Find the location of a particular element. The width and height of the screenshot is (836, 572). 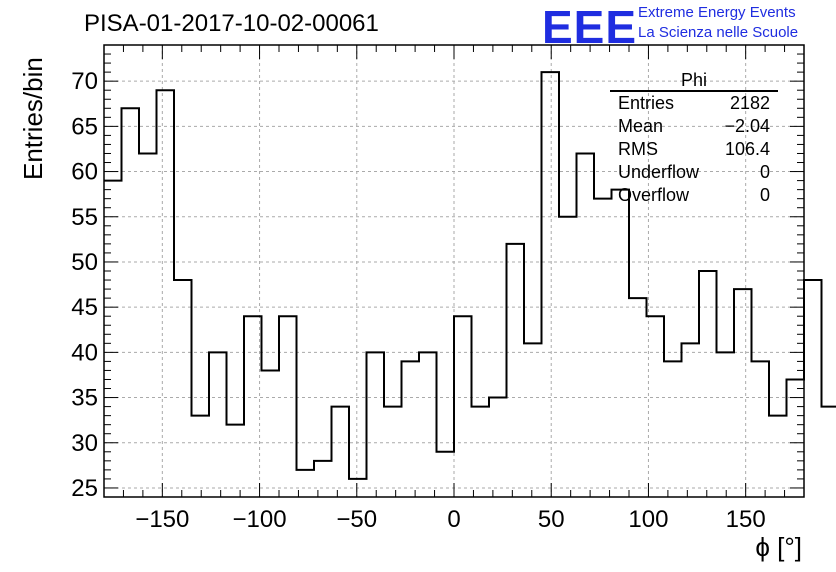

stats-title: Phi is located at coordinates (694, 81).